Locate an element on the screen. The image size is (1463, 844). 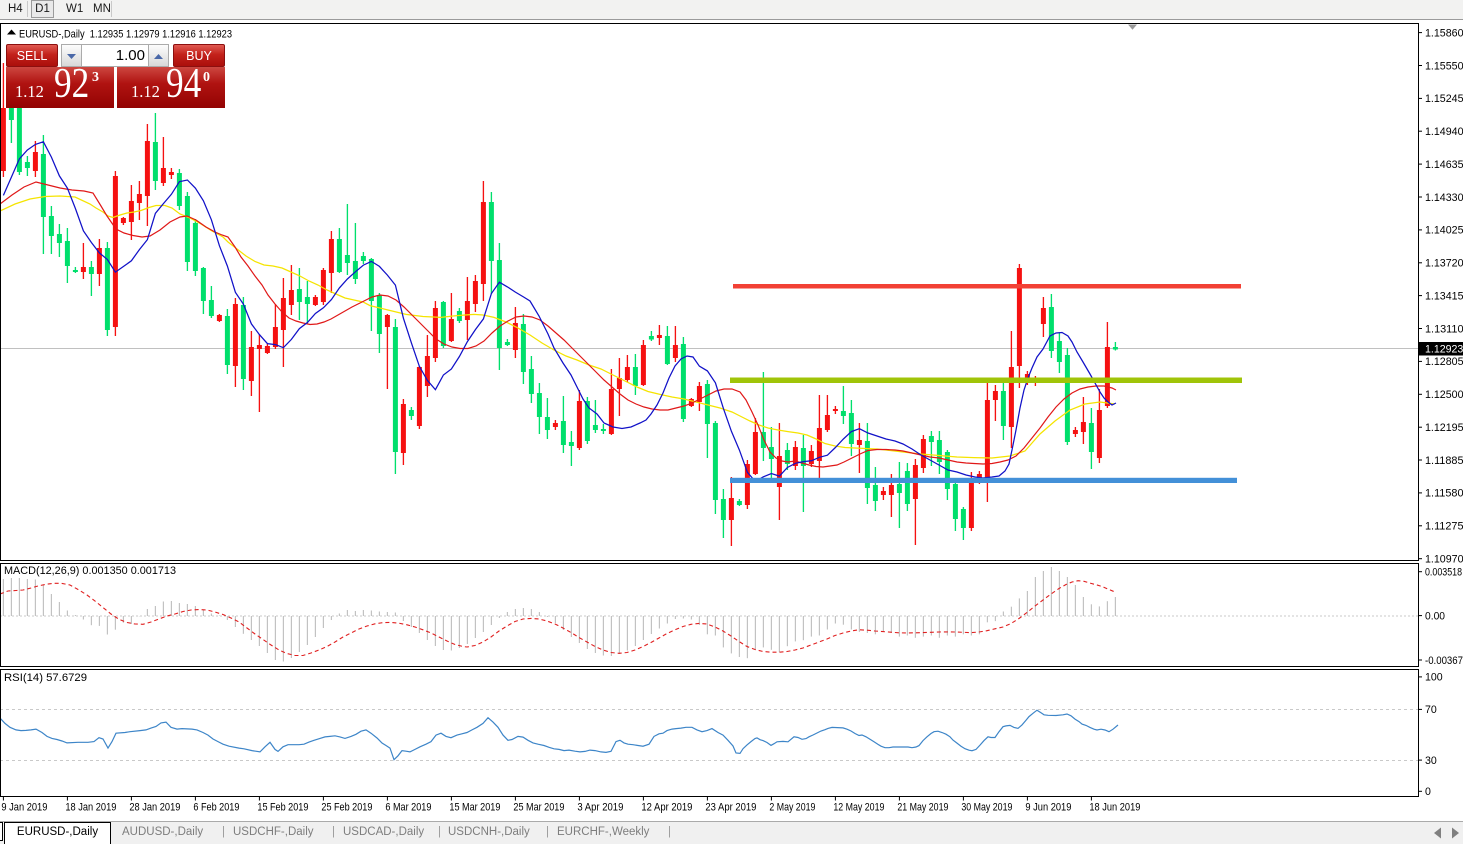
svg-text: 1.14025 is located at coordinates (1444, 231).